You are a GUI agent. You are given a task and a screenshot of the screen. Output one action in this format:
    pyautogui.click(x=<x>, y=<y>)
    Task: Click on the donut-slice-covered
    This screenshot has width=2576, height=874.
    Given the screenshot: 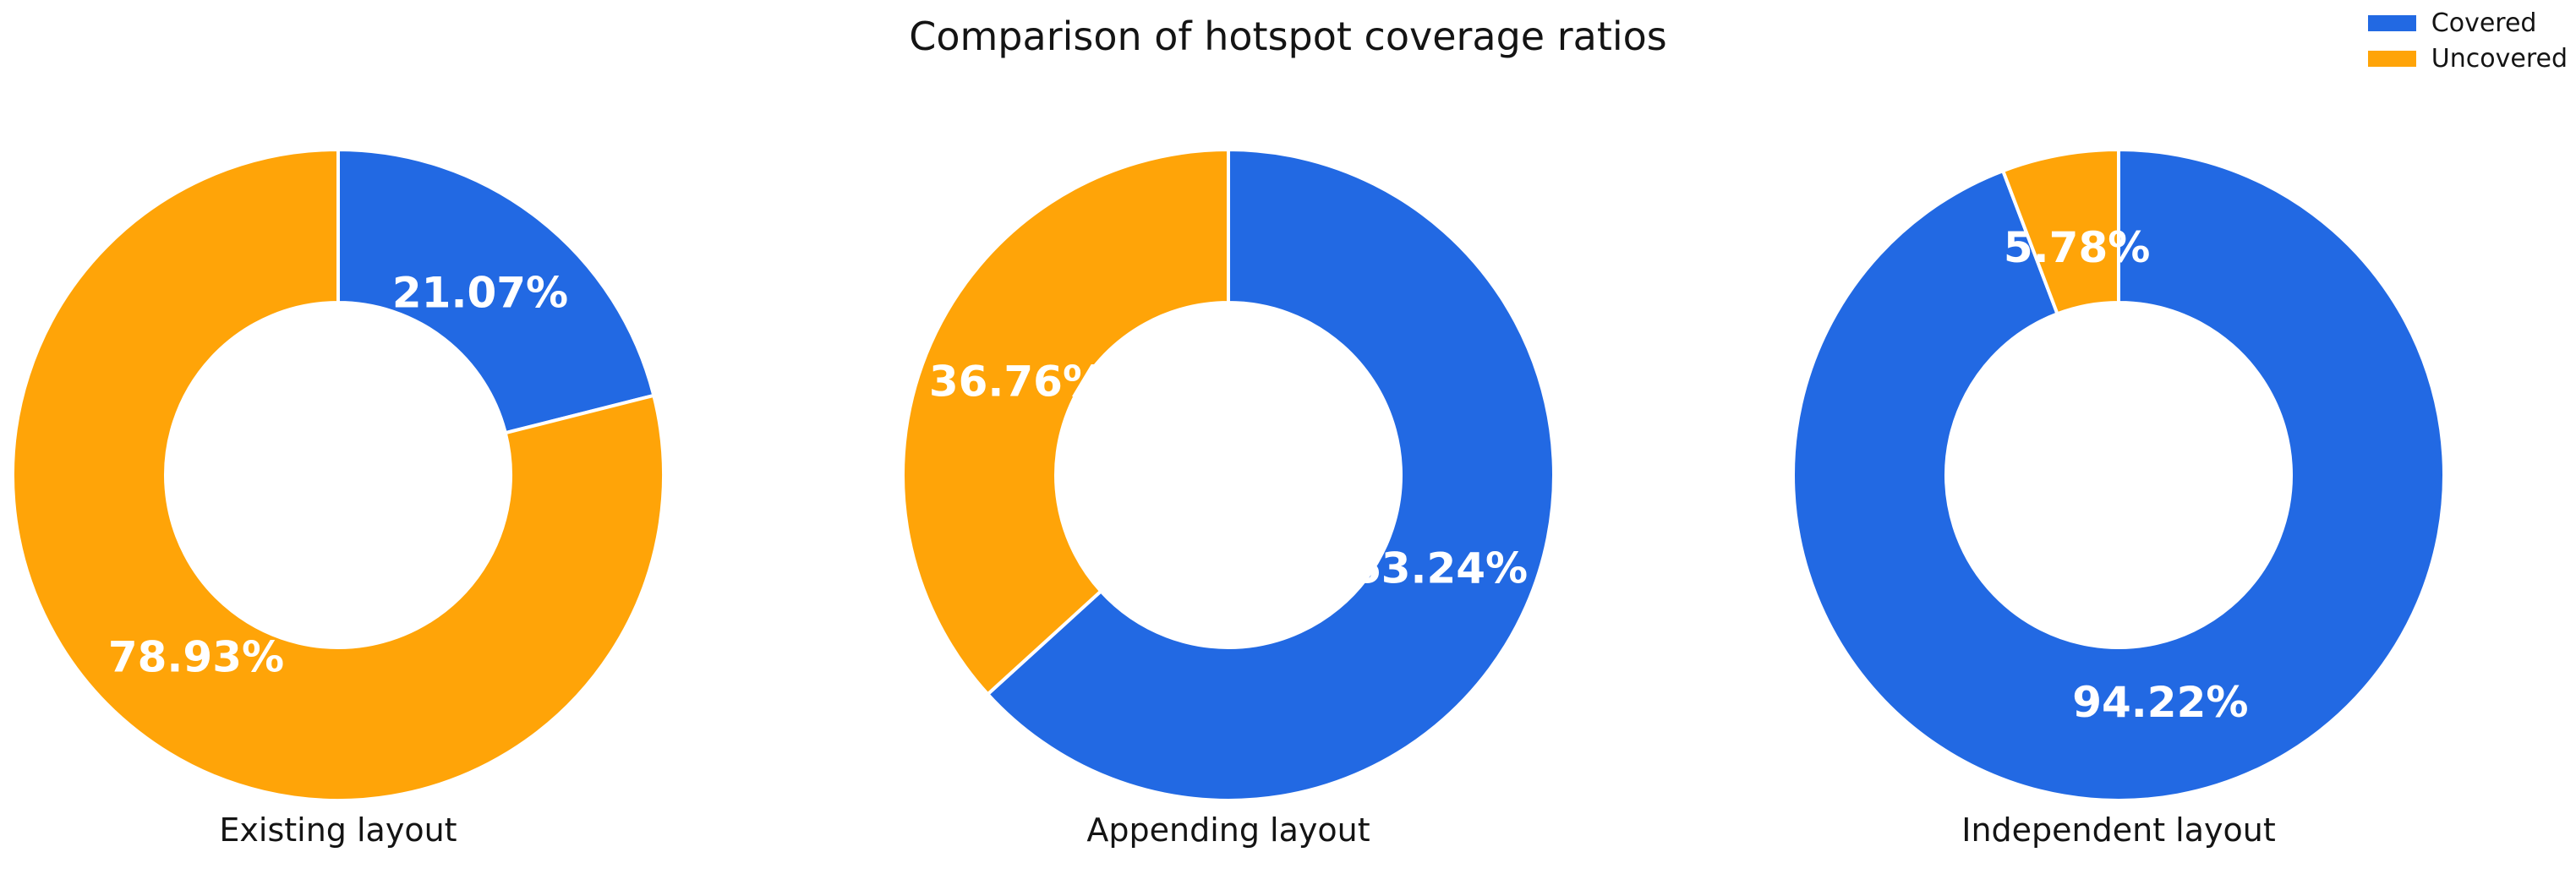 What is the action you would take?
    pyautogui.click(x=496, y=291)
    